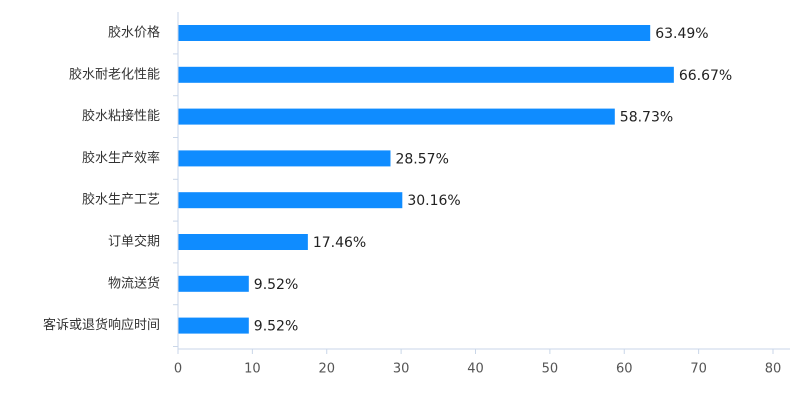 This screenshot has height=401, width=800. I want to click on category-label: 胶水价格, so click(134, 33).